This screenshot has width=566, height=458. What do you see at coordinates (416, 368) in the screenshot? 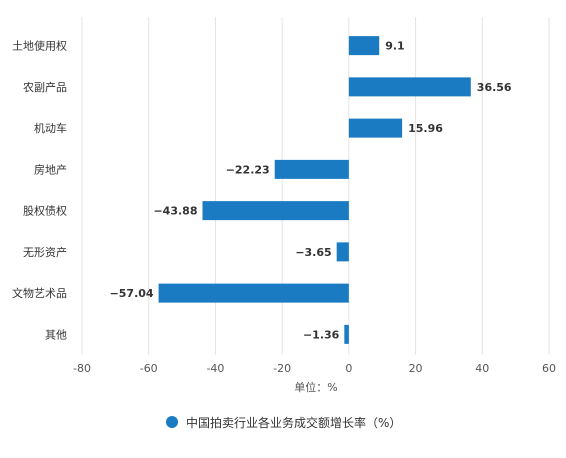
I see `x-tick-label: 20` at bounding box center [416, 368].